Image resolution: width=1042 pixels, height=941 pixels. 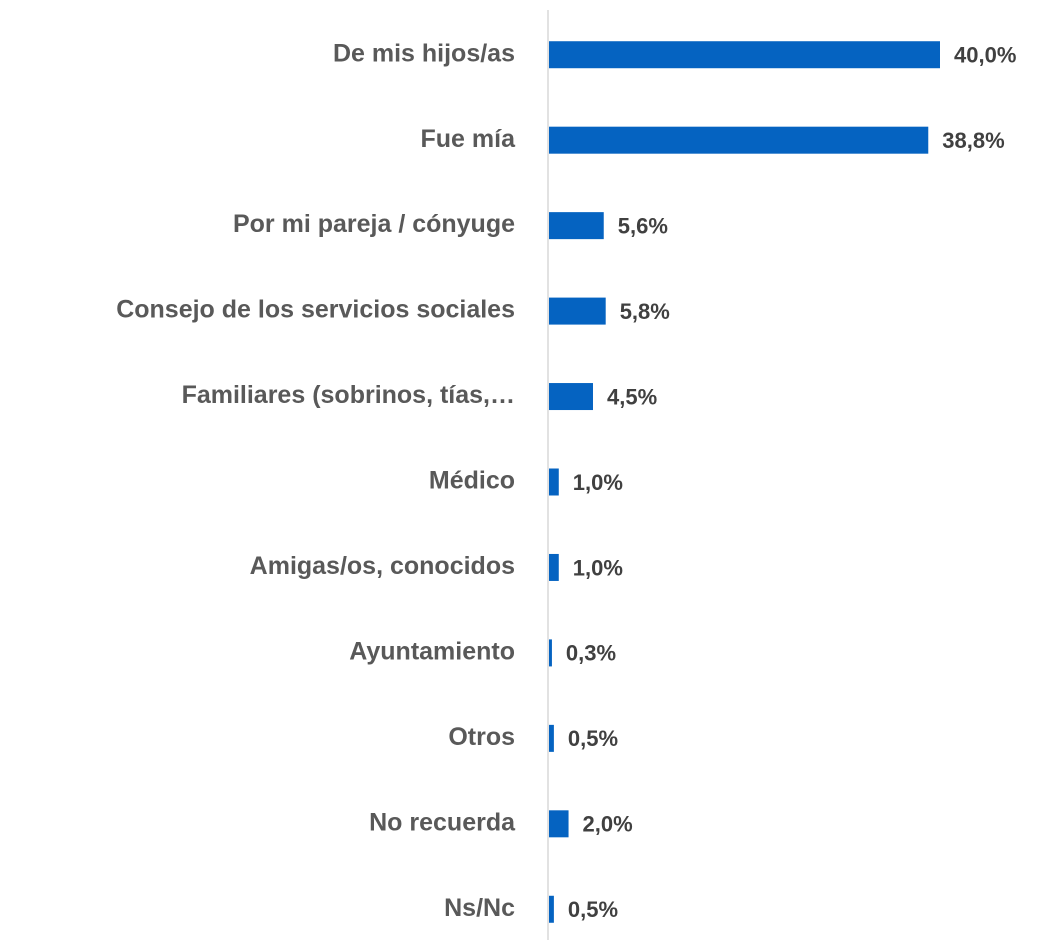 I want to click on value-label: 40,0%, so click(x=985, y=55).